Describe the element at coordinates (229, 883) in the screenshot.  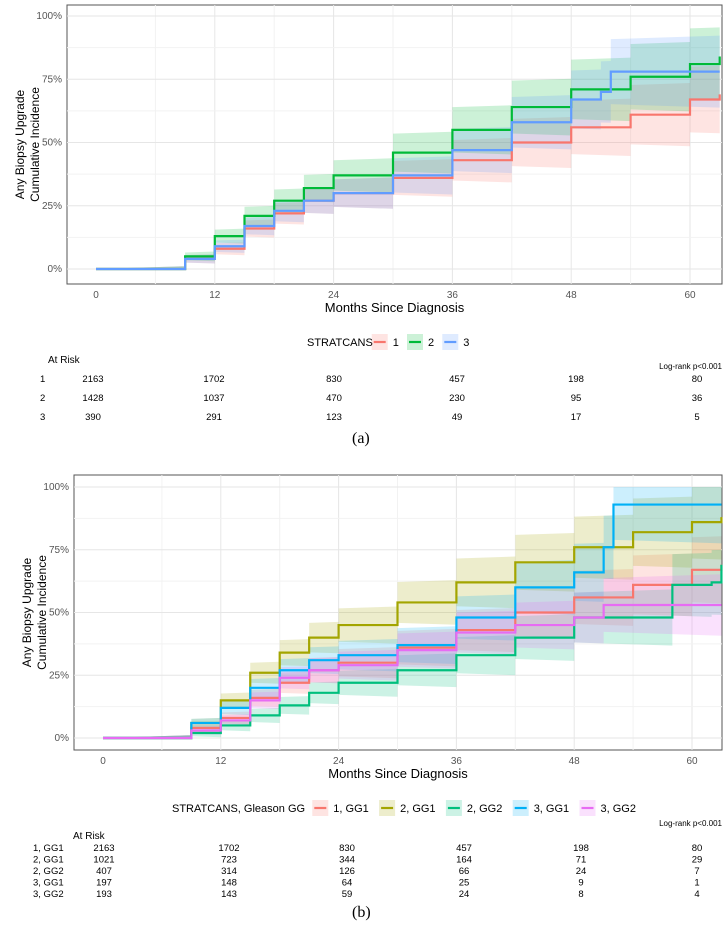
I see `risk-table-cell: 148` at that location.